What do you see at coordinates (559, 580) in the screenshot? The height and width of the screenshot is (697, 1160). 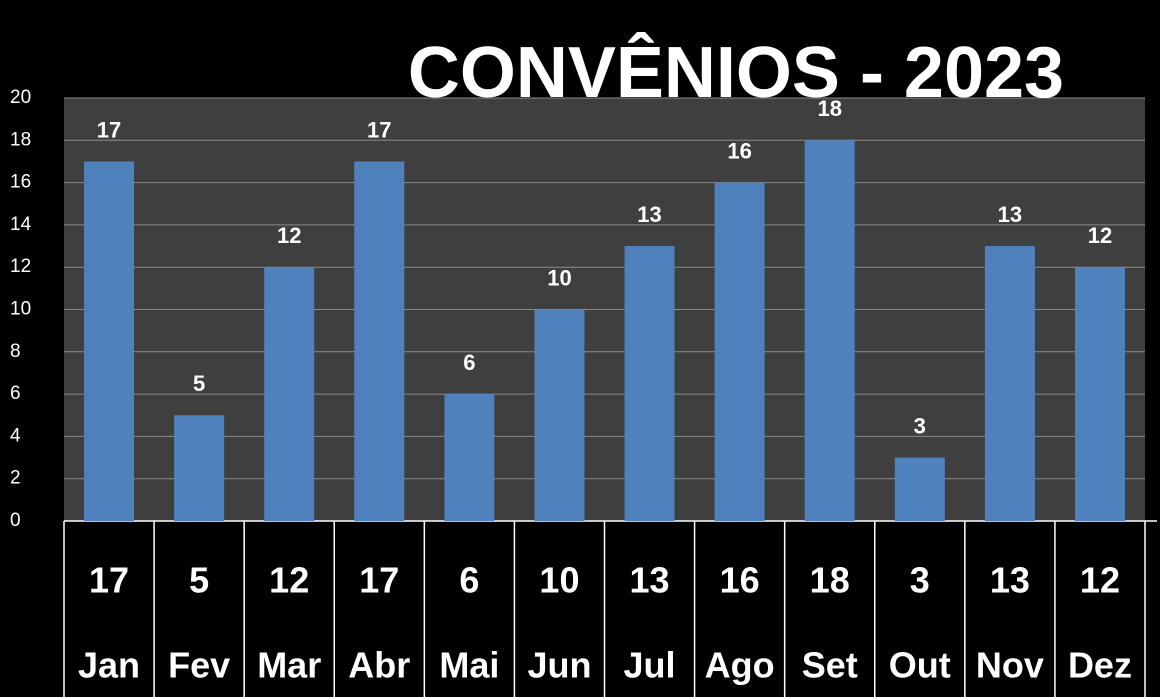 I see `table-value: 10` at bounding box center [559, 580].